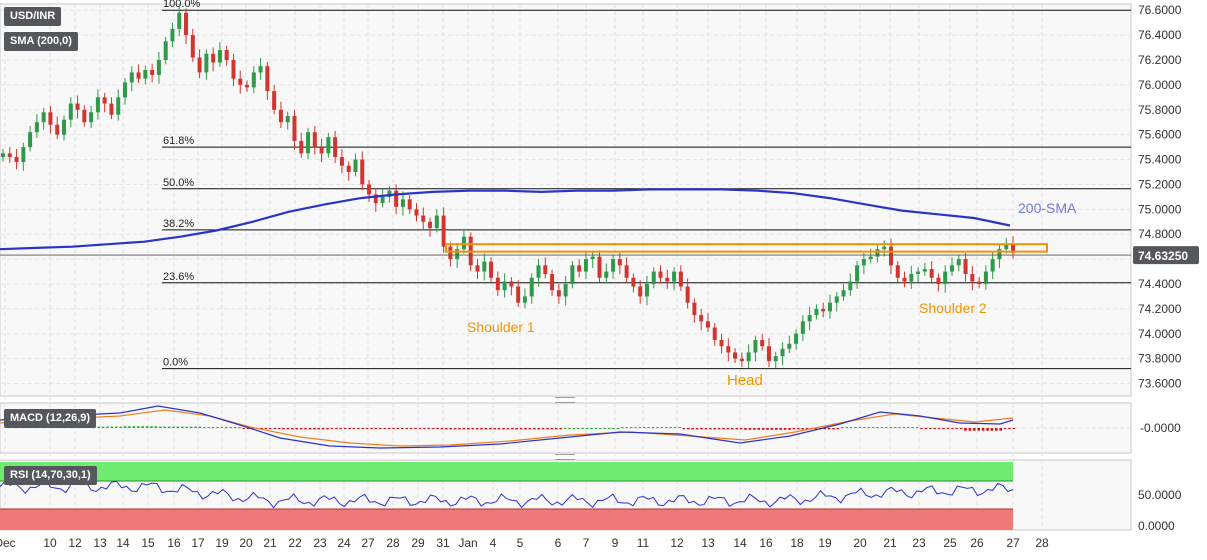 The height and width of the screenshot is (560, 1207). Describe the element at coordinates (558, 543) in the screenshot. I see `x-tick-label: 6` at that location.